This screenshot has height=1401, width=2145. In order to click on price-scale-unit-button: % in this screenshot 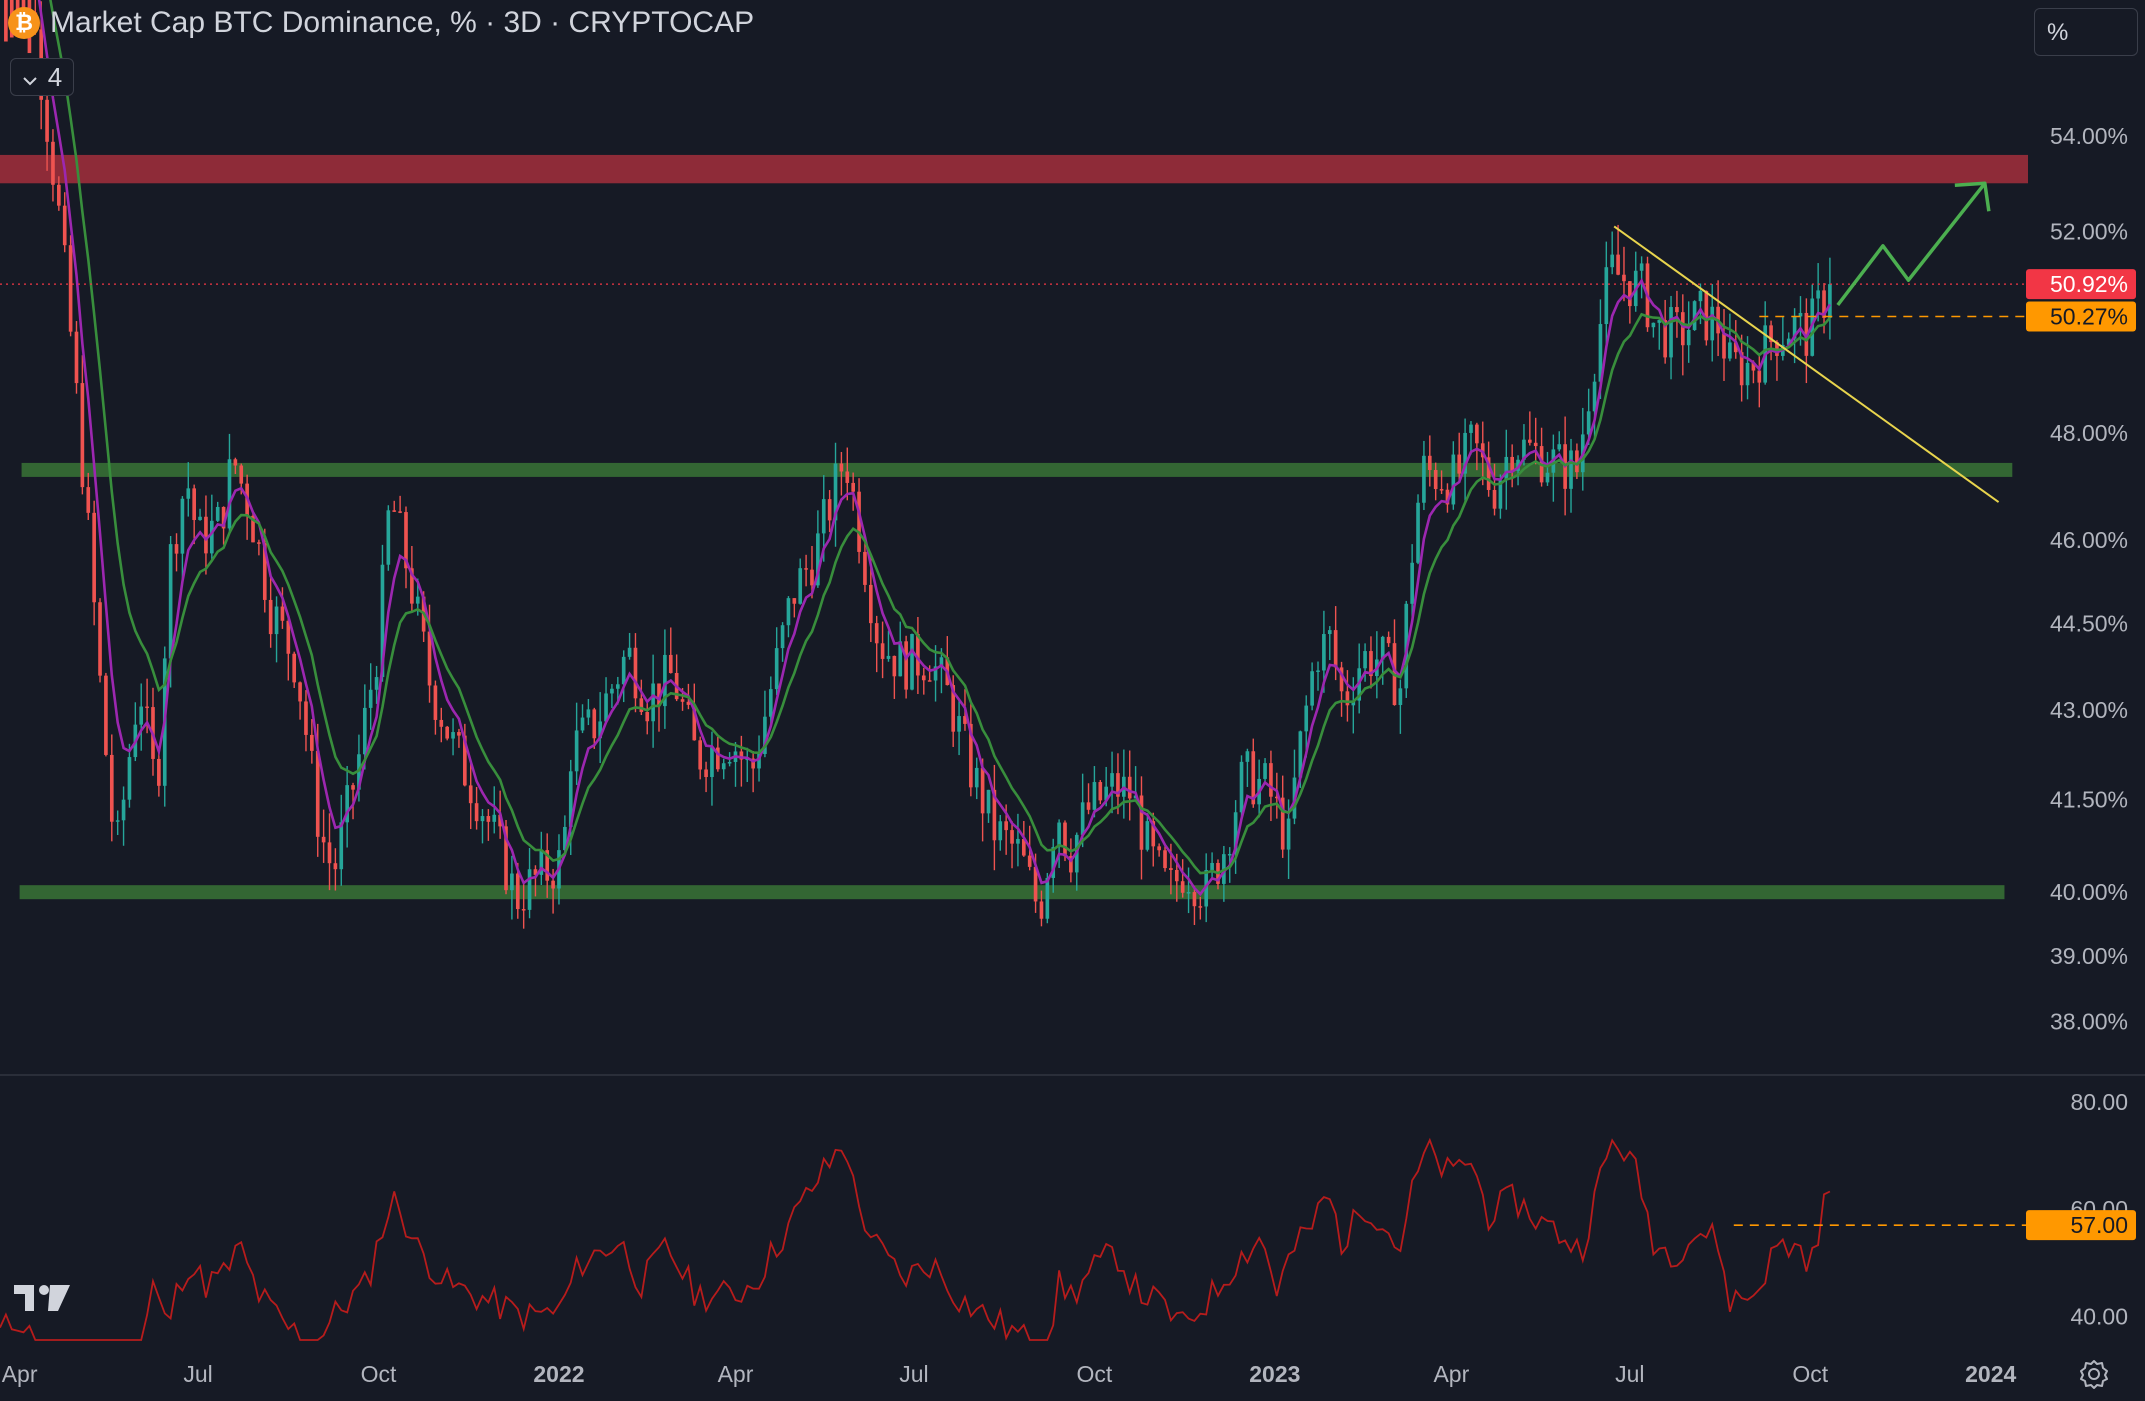, I will do `click(2086, 32)`.